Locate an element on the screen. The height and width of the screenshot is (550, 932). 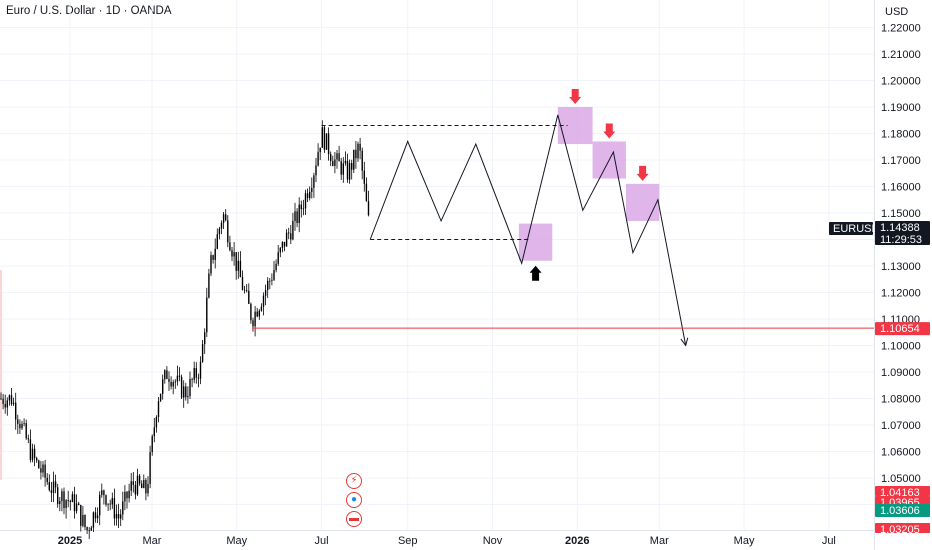
x-tick-label: May is located at coordinates (744, 541).